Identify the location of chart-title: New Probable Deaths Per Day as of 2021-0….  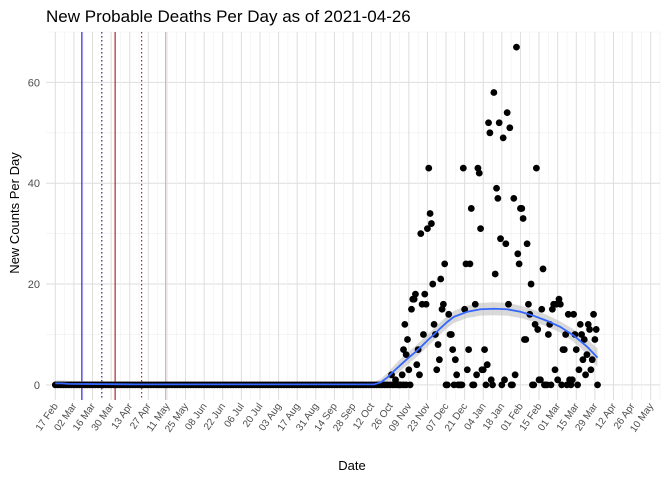
(228, 16).